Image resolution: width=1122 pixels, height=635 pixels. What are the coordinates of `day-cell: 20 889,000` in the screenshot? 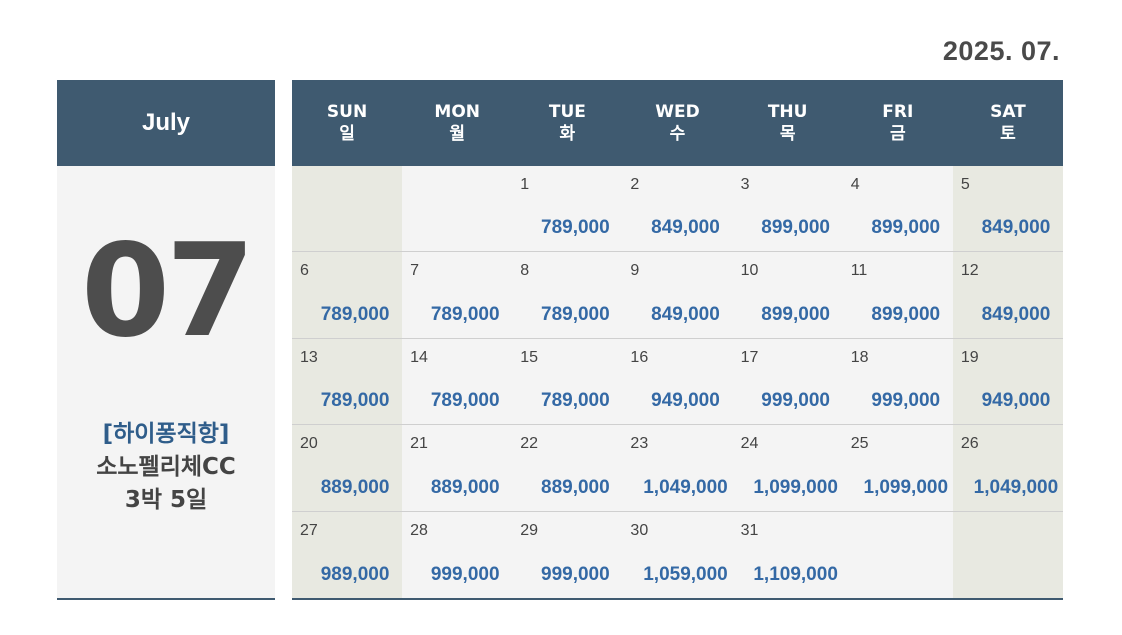 It's located at (347, 468).